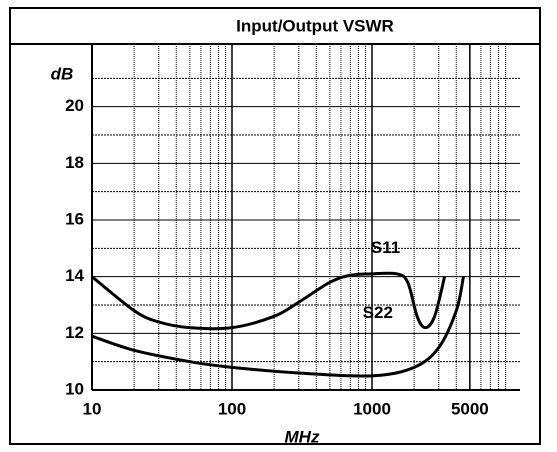 The image size is (557, 452). What do you see at coordinates (269, 301) in the screenshot?
I see `line-series` at bounding box center [269, 301].